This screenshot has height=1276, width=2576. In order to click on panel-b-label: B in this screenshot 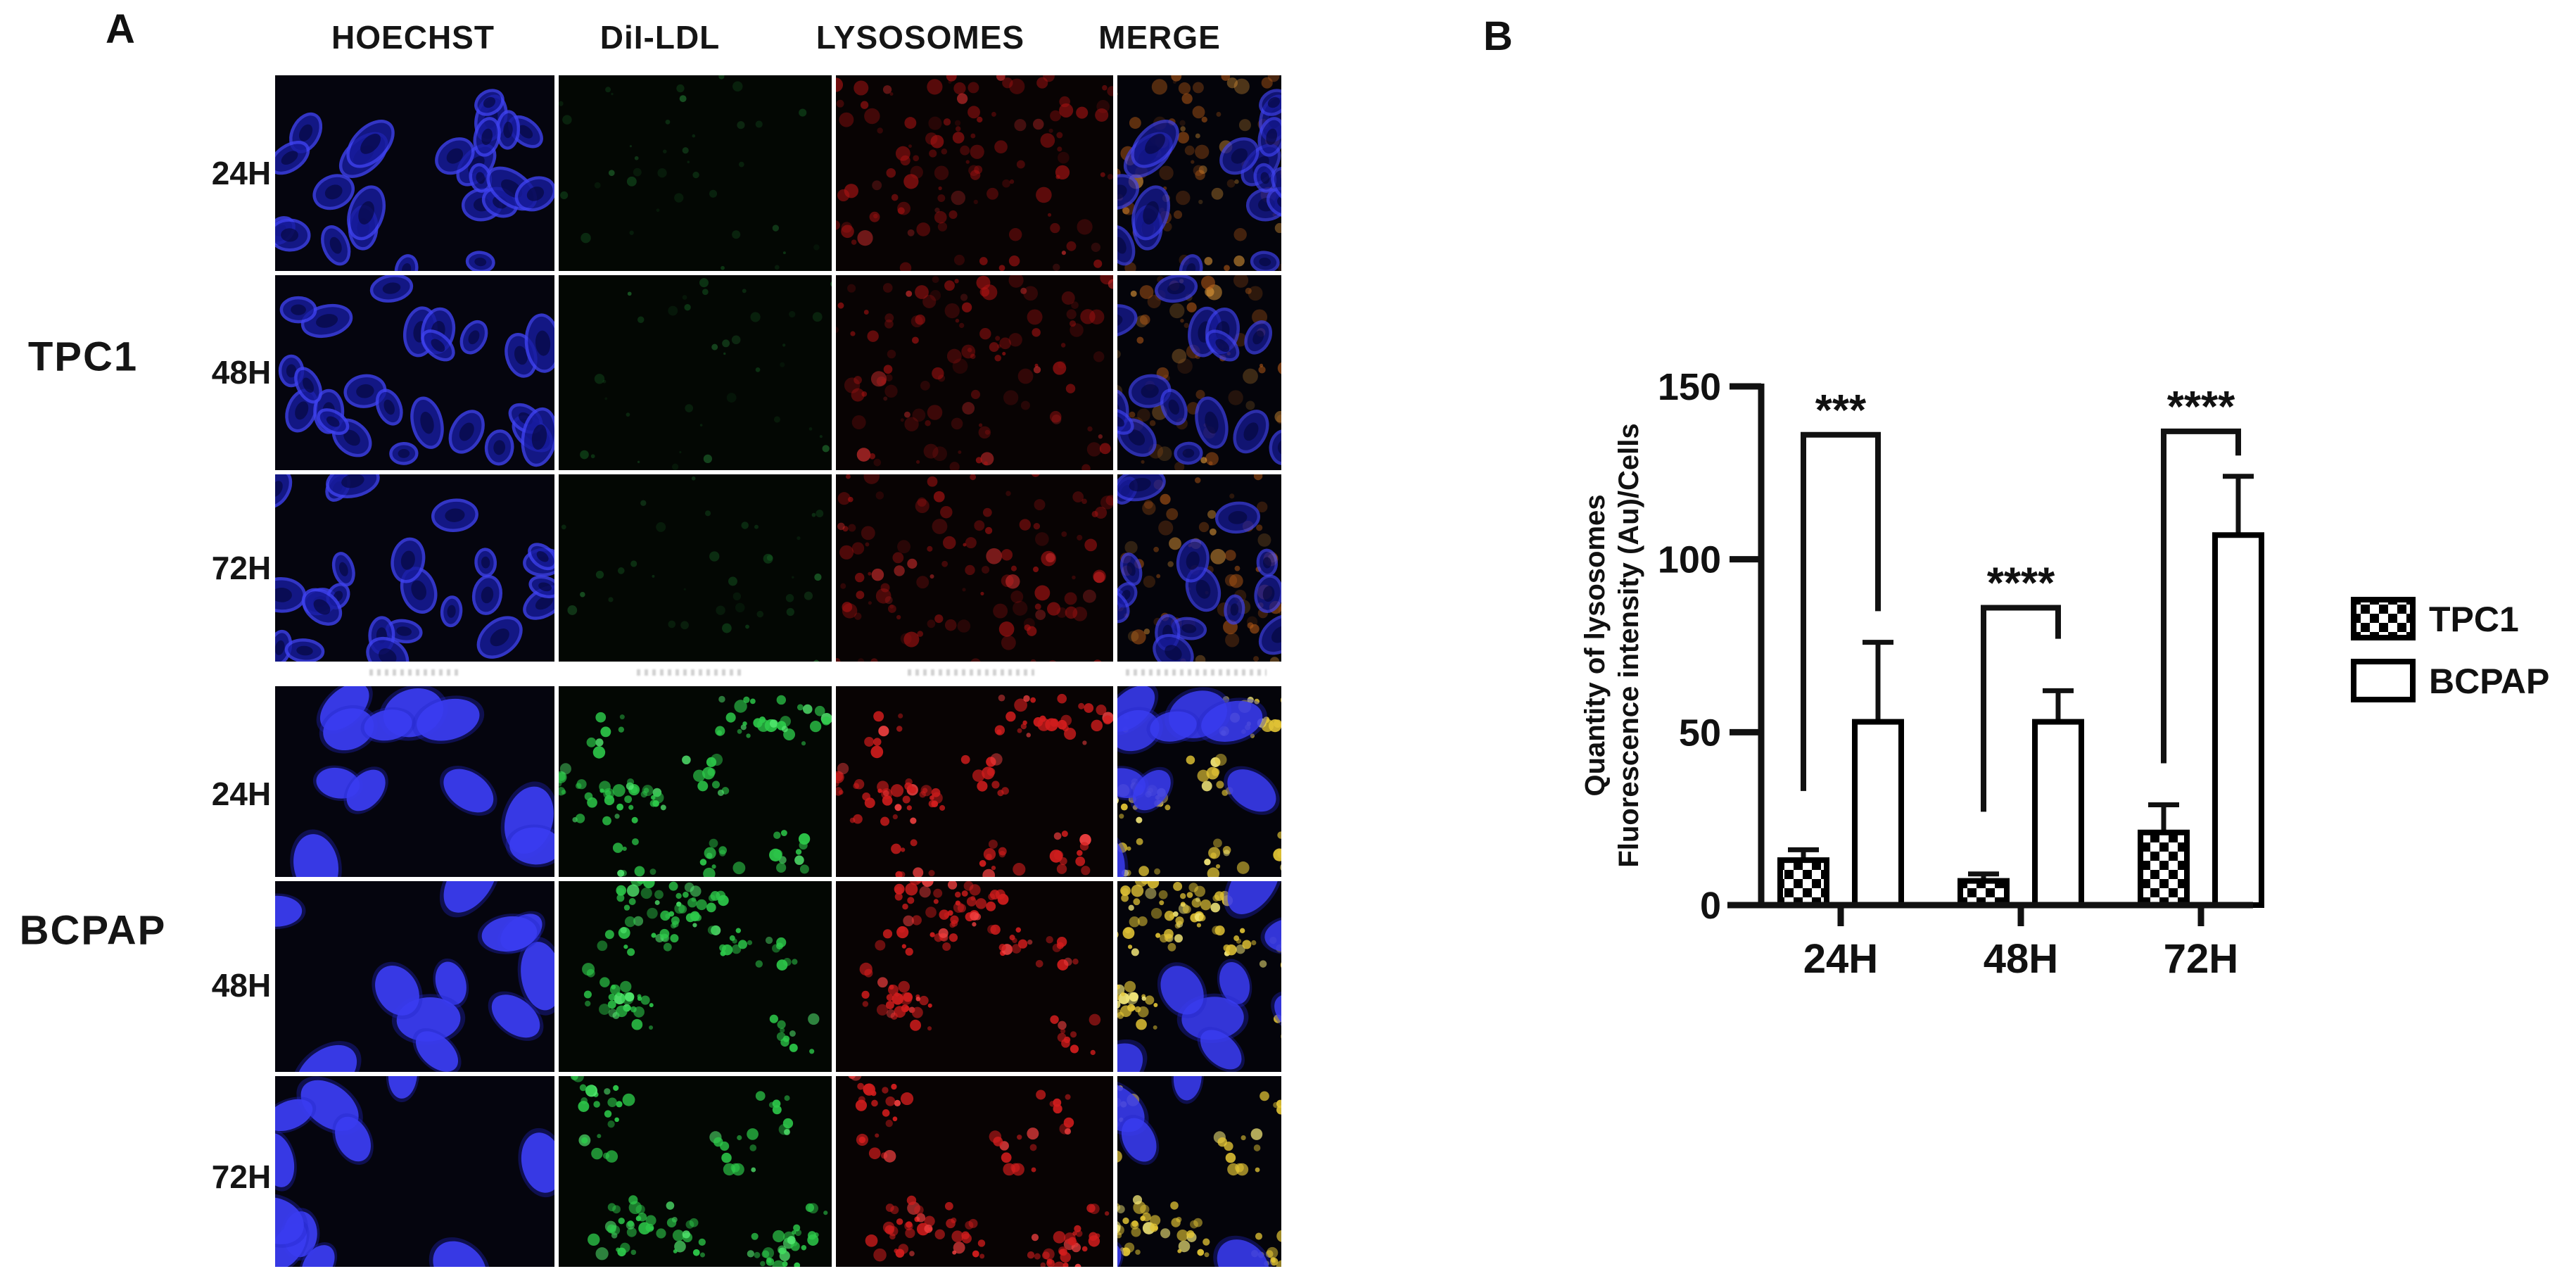, I will do `click(1498, 36)`.